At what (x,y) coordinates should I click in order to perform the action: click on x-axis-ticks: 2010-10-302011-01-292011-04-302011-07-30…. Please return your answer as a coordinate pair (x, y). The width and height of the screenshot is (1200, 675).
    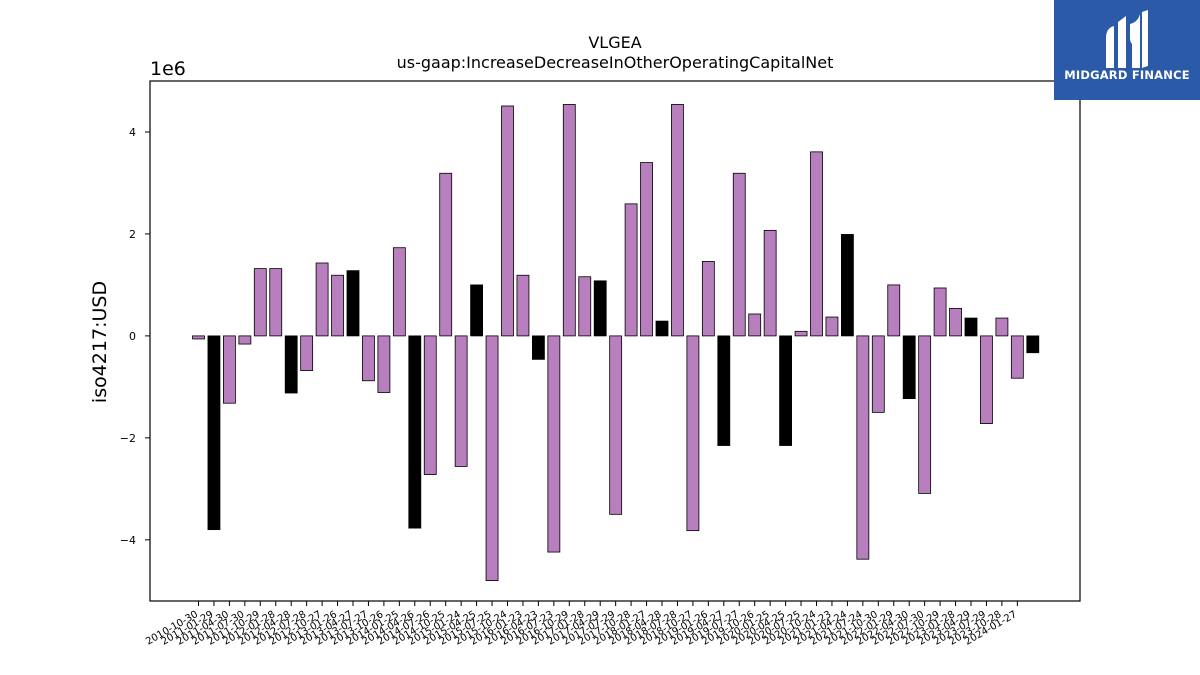
    Looking at the image, I should click on (581, 624).